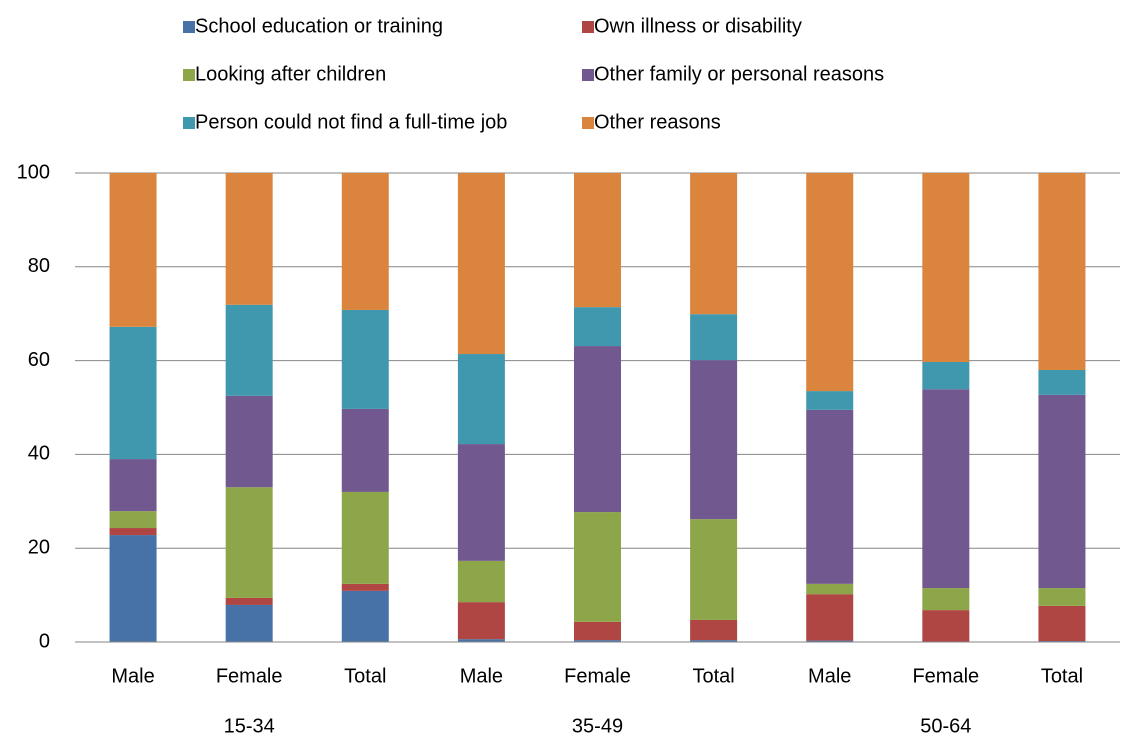 The width and height of the screenshot is (1125, 743). What do you see at coordinates (39, 454) in the screenshot?
I see `y-tick-label: 40` at bounding box center [39, 454].